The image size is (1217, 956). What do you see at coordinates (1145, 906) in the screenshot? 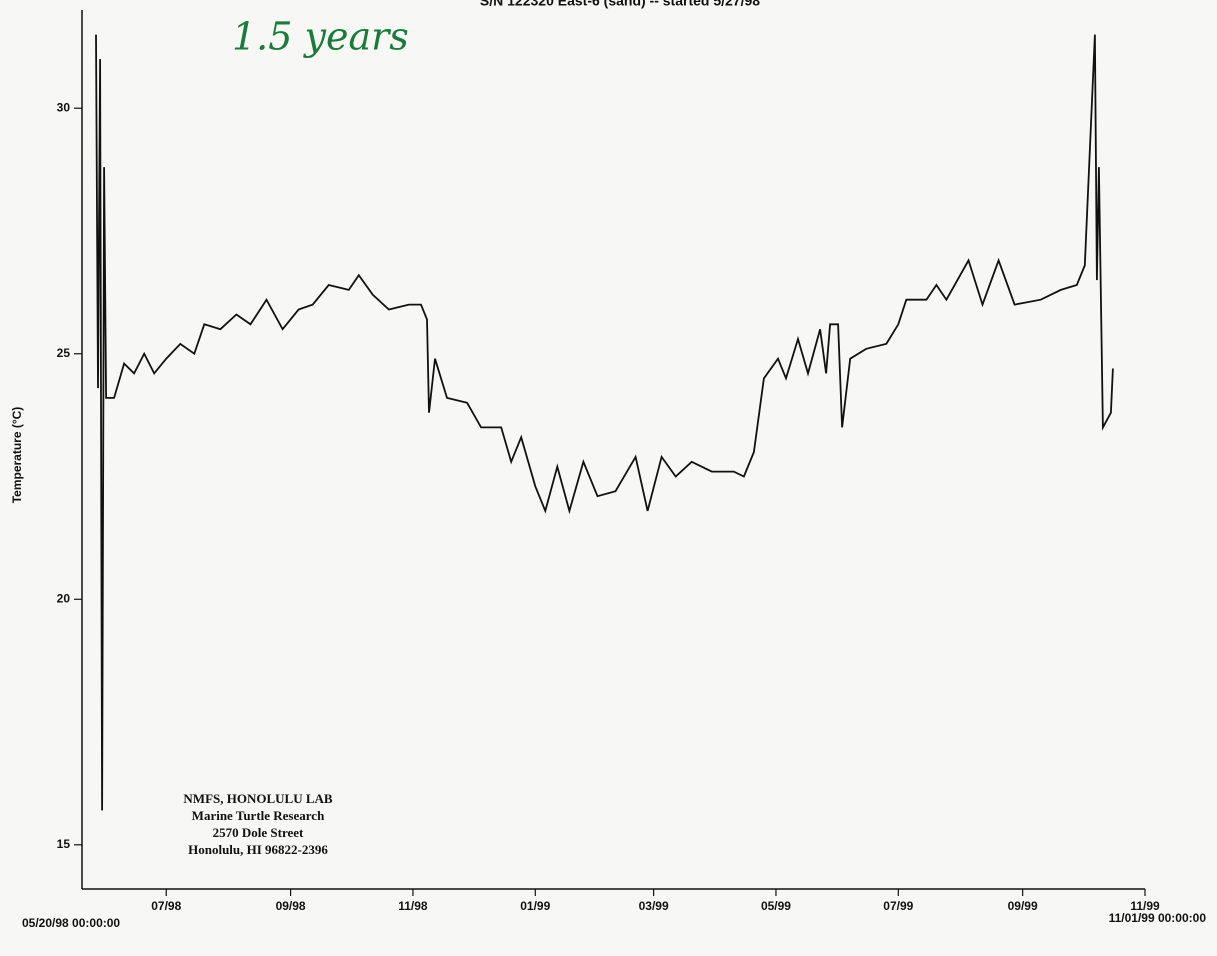
I see `x-tick-label: 11/99` at bounding box center [1145, 906].